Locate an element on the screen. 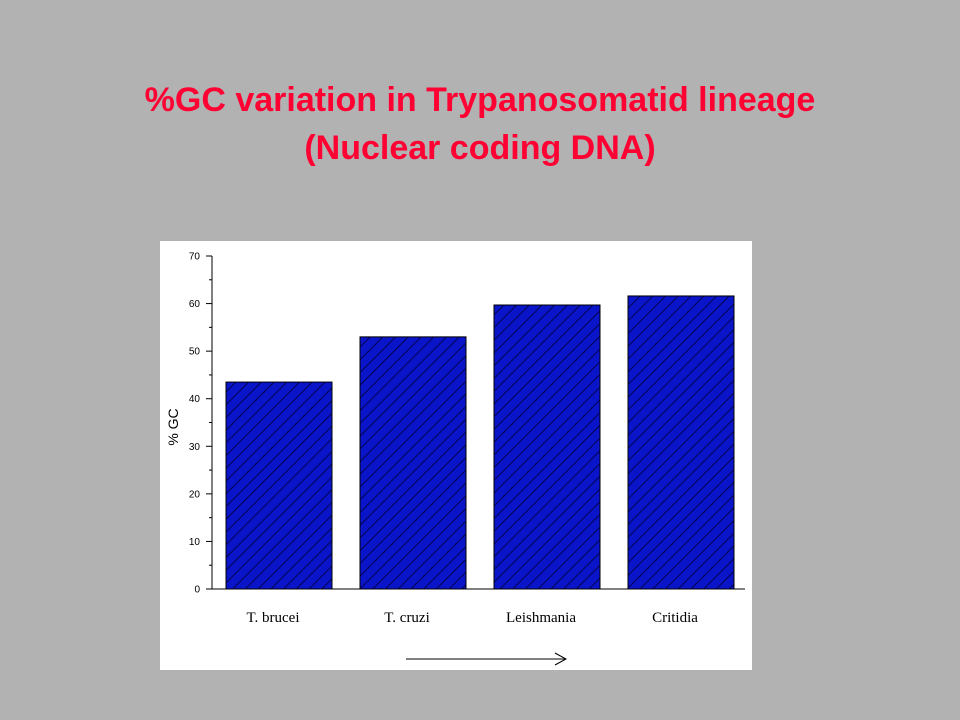 Image resolution: width=960 pixels, height=720 pixels. slide-title-line-2: (Nuclear coding DNA) is located at coordinates (480, 148).